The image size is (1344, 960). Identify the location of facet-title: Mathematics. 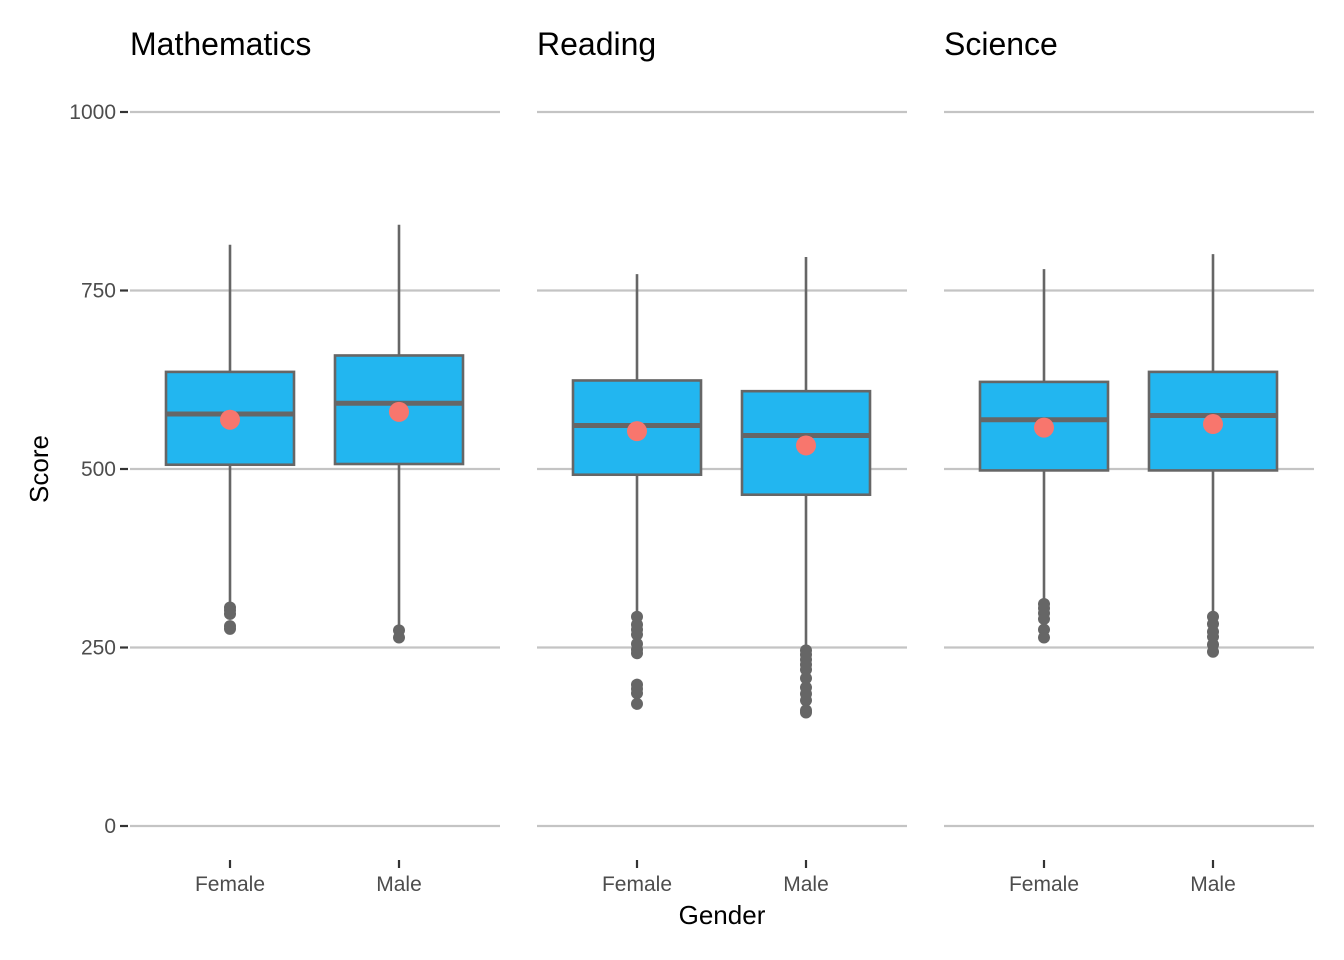
(220, 44).